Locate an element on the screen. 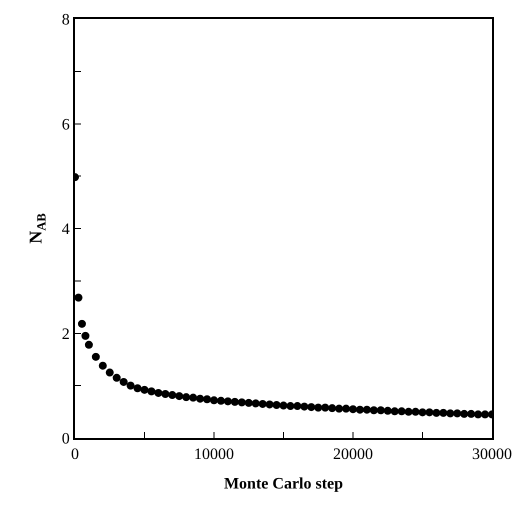 The height and width of the screenshot is (508, 524). x-axis-title: Monte Carlo step is located at coordinates (284, 483).